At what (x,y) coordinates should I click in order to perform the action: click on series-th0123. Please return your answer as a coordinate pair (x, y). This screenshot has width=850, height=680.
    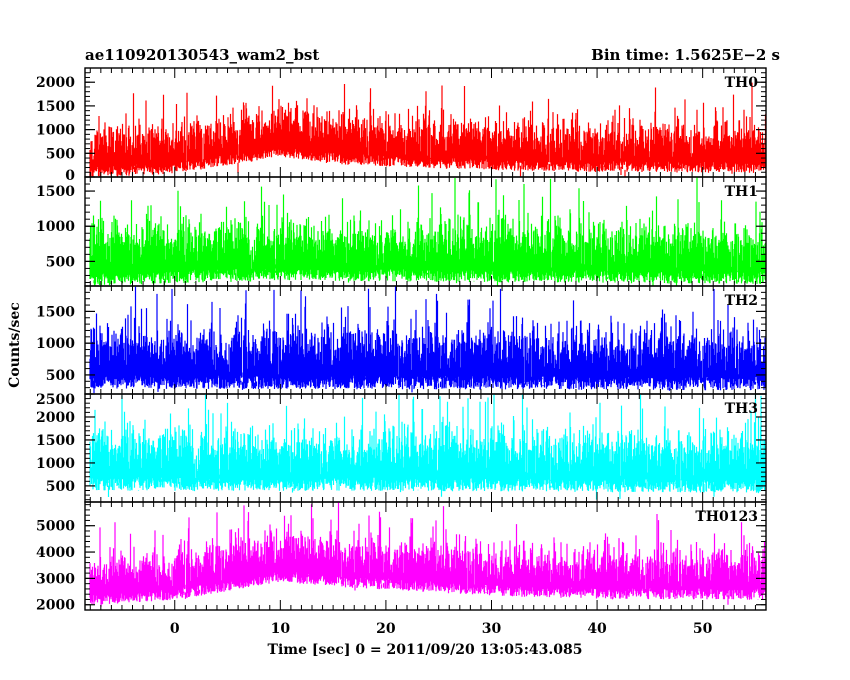
    Looking at the image, I should click on (427, 554).